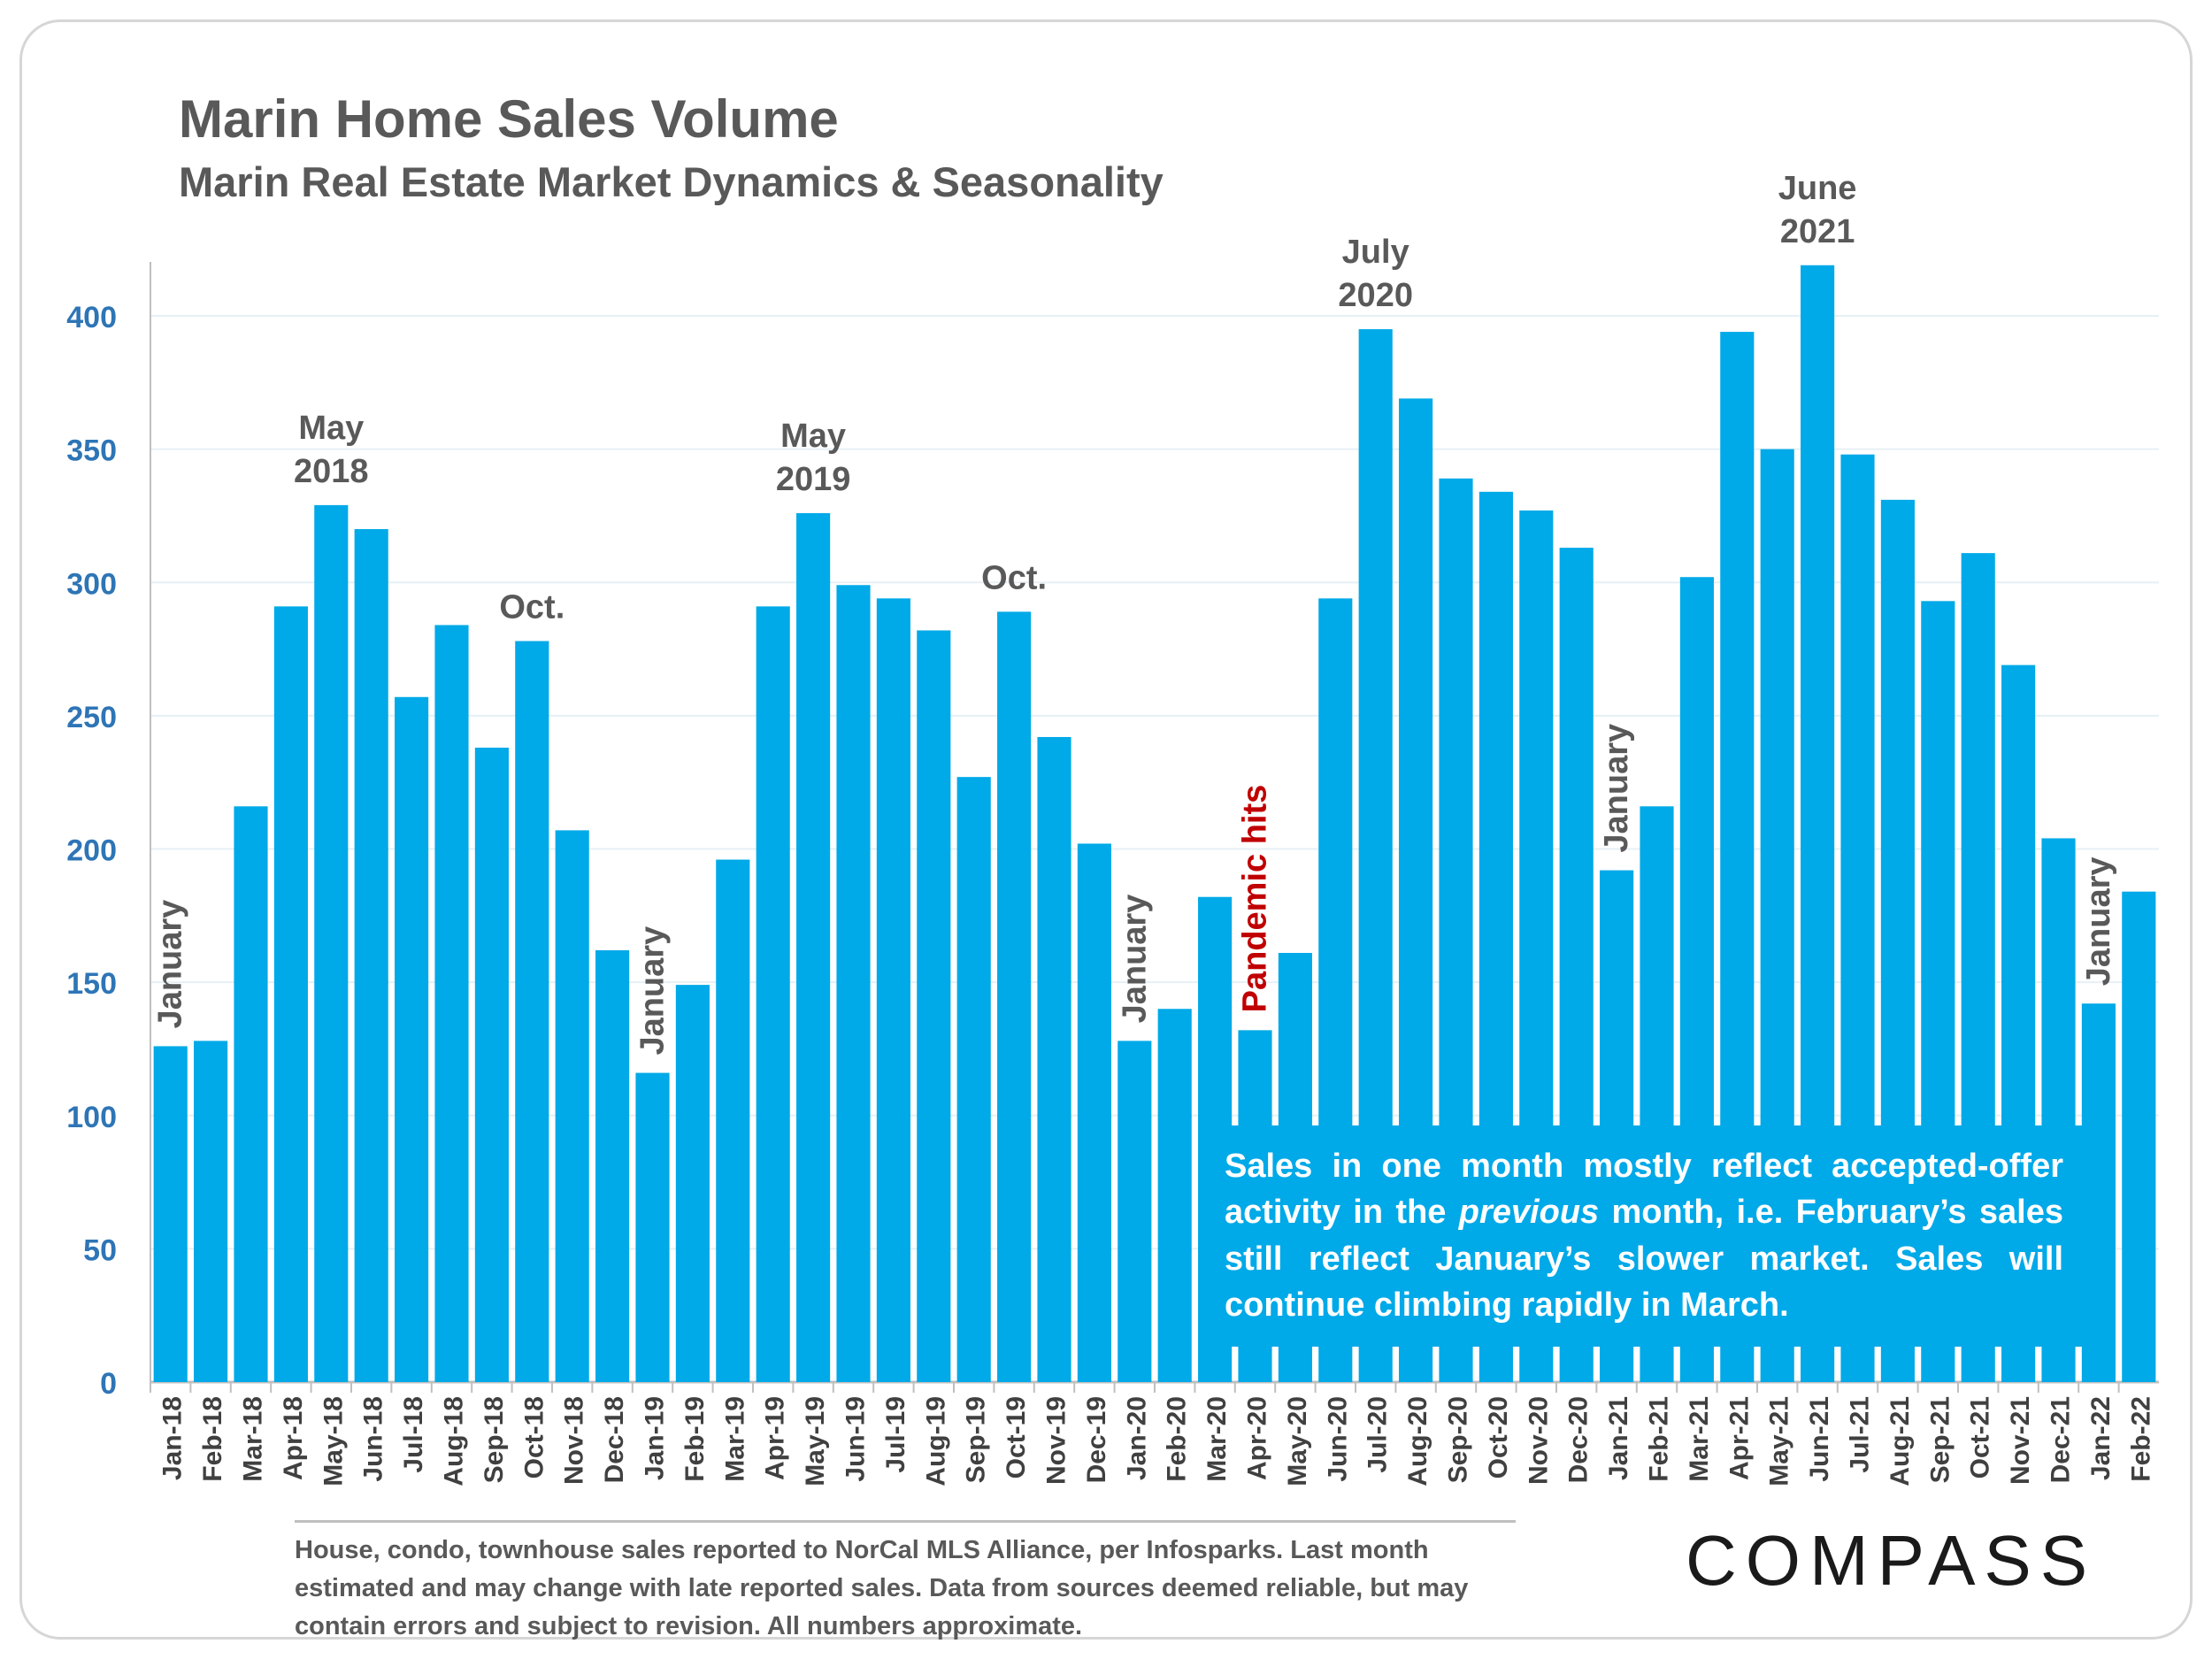 The image size is (2212, 1659). What do you see at coordinates (91, 451) in the screenshot?
I see `y-tick-label: 350` at bounding box center [91, 451].